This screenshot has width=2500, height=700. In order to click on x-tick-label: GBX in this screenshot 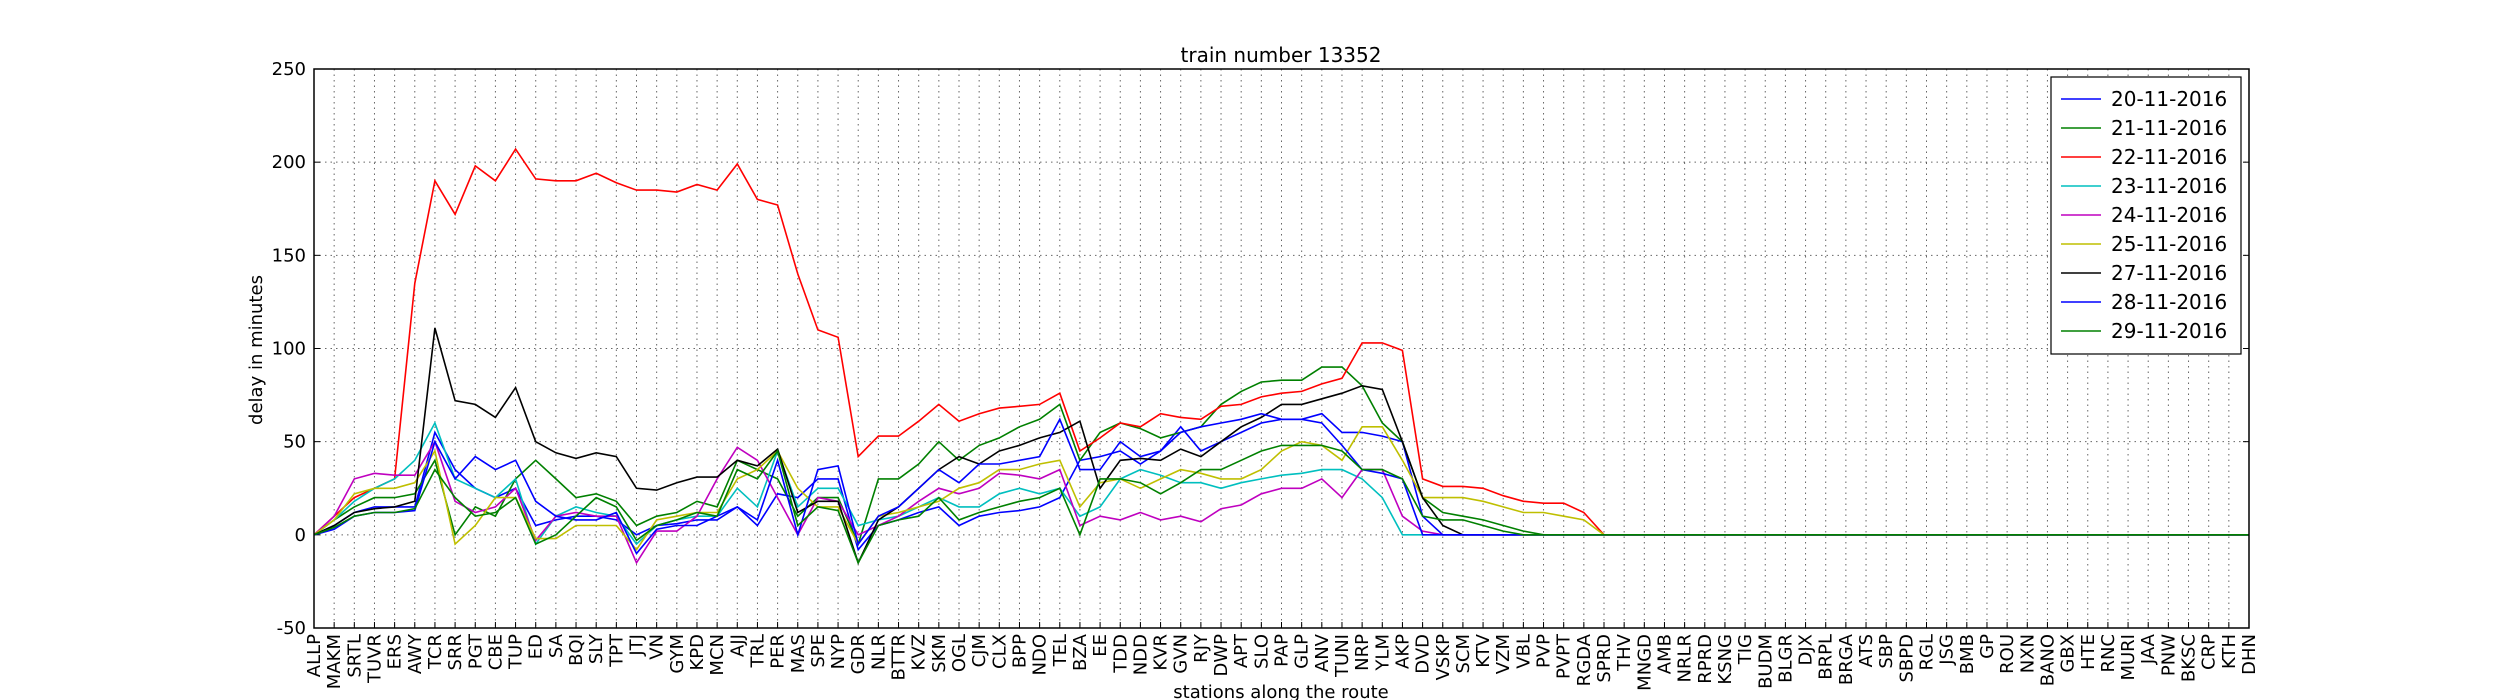, I will do `click(2068, 653)`.